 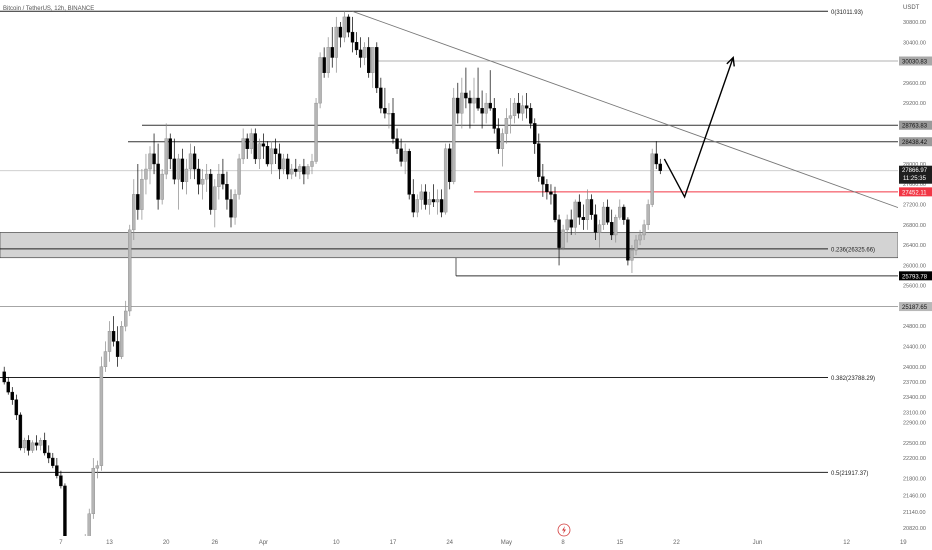 I want to click on level-28763-tag-bg, so click(x=915, y=125).